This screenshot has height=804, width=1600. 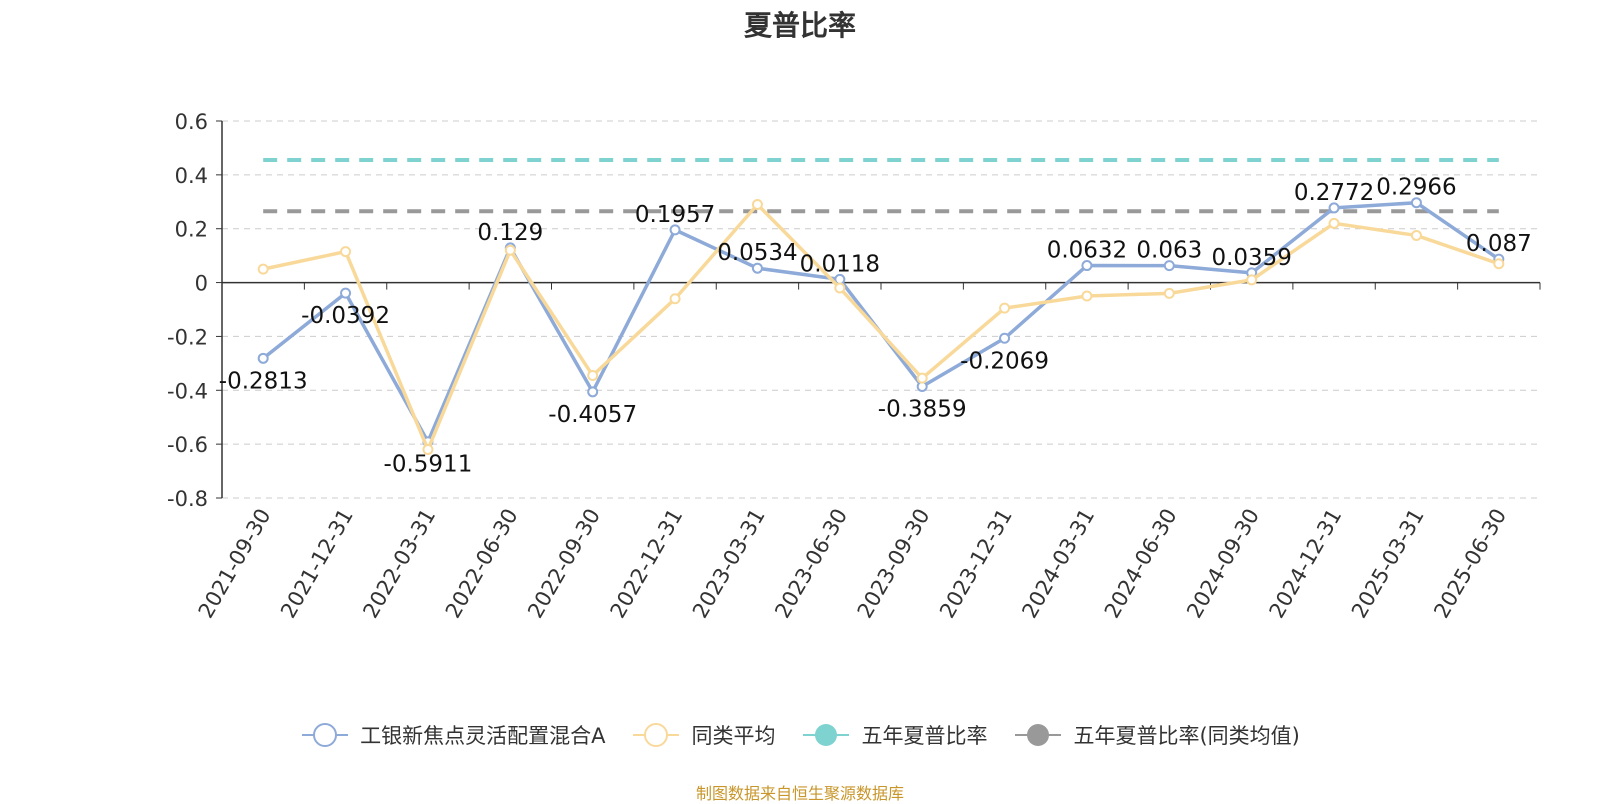 What do you see at coordinates (733, 736) in the screenshot?
I see `legend-label: 同类平均` at bounding box center [733, 736].